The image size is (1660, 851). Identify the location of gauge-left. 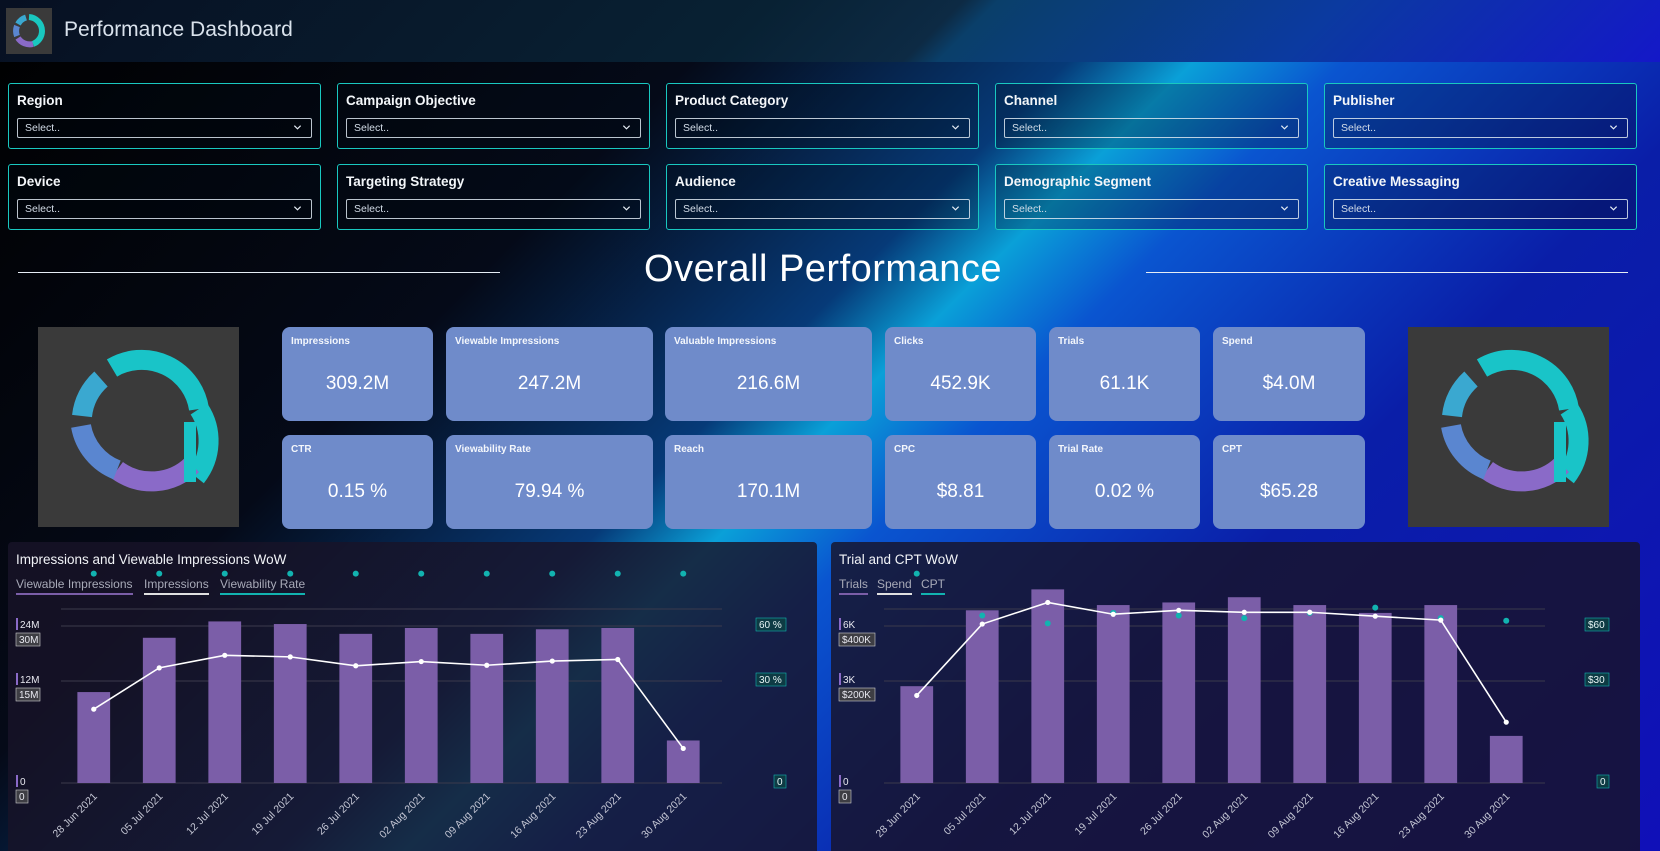
(138, 427).